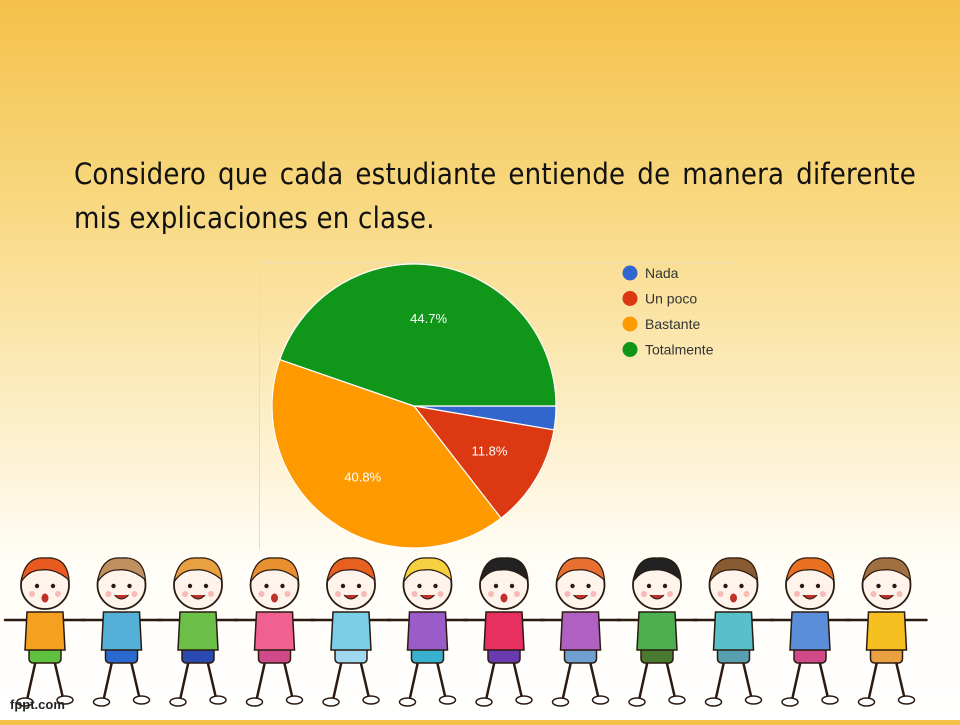 This screenshot has height=725, width=960. Describe the element at coordinates (362, 477) in the screenshot. I see `slice-data-label: 40.8%` at that location.